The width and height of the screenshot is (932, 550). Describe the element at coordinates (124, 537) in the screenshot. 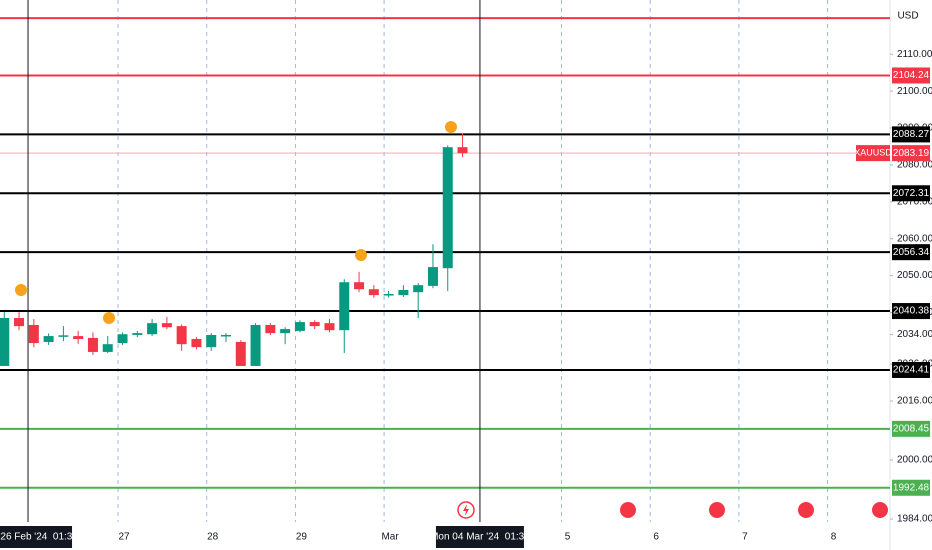

I see `x-tick-label: 27` at that location.